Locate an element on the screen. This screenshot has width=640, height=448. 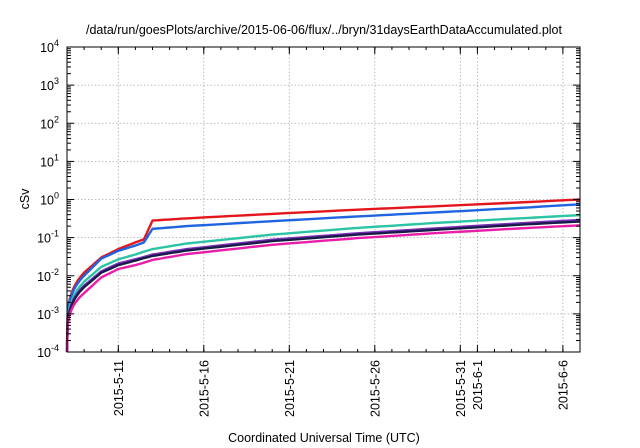
y-tick-label: 10⁻³ is located at coordinates (48, 313).